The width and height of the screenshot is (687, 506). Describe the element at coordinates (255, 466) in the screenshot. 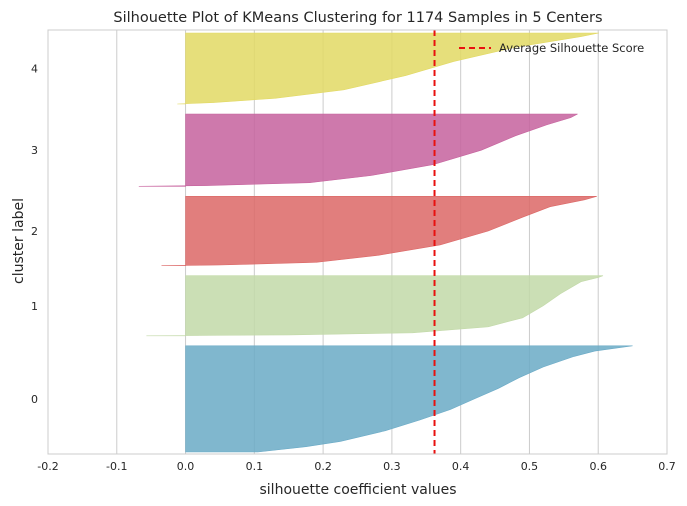

I see `x-tick-label: 0.1` at that location.